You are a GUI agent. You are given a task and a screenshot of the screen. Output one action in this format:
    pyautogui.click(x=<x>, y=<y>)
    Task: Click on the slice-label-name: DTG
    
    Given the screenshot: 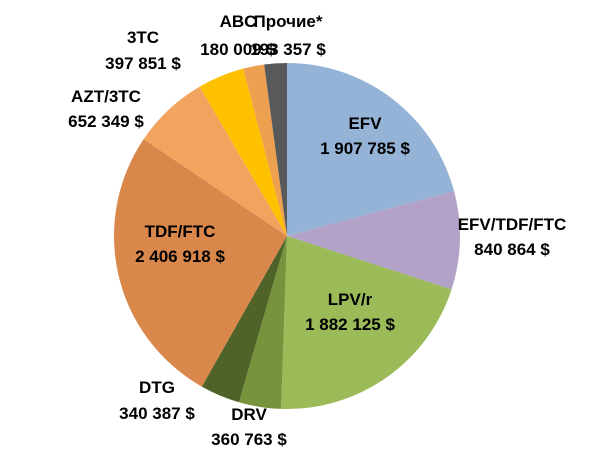 What is the action you would take?
    pyautogui.click(x=157, y=387)
    